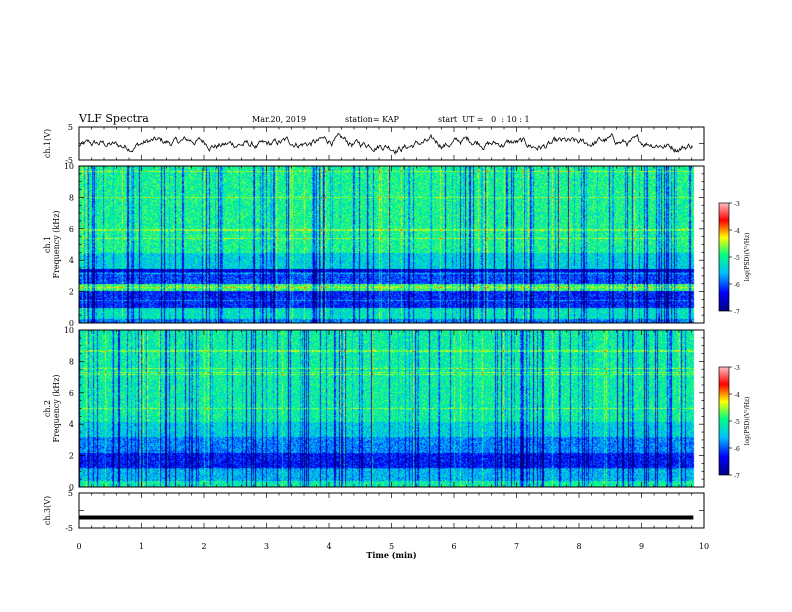  I want to click on x-tick-label: 3, so click(266, 546).